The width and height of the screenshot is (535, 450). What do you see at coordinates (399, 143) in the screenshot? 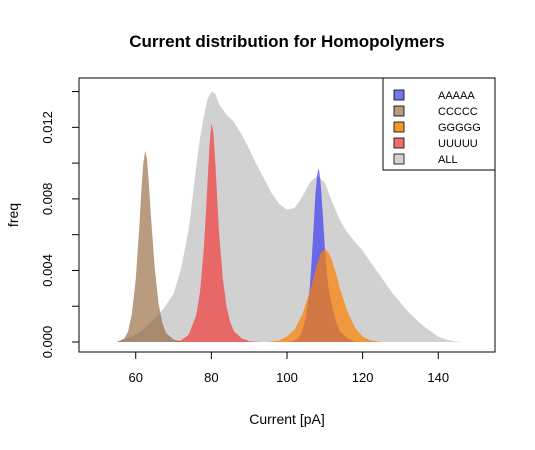
I see `legend-swatch-uuuuu` at bounding box center [399, 143].